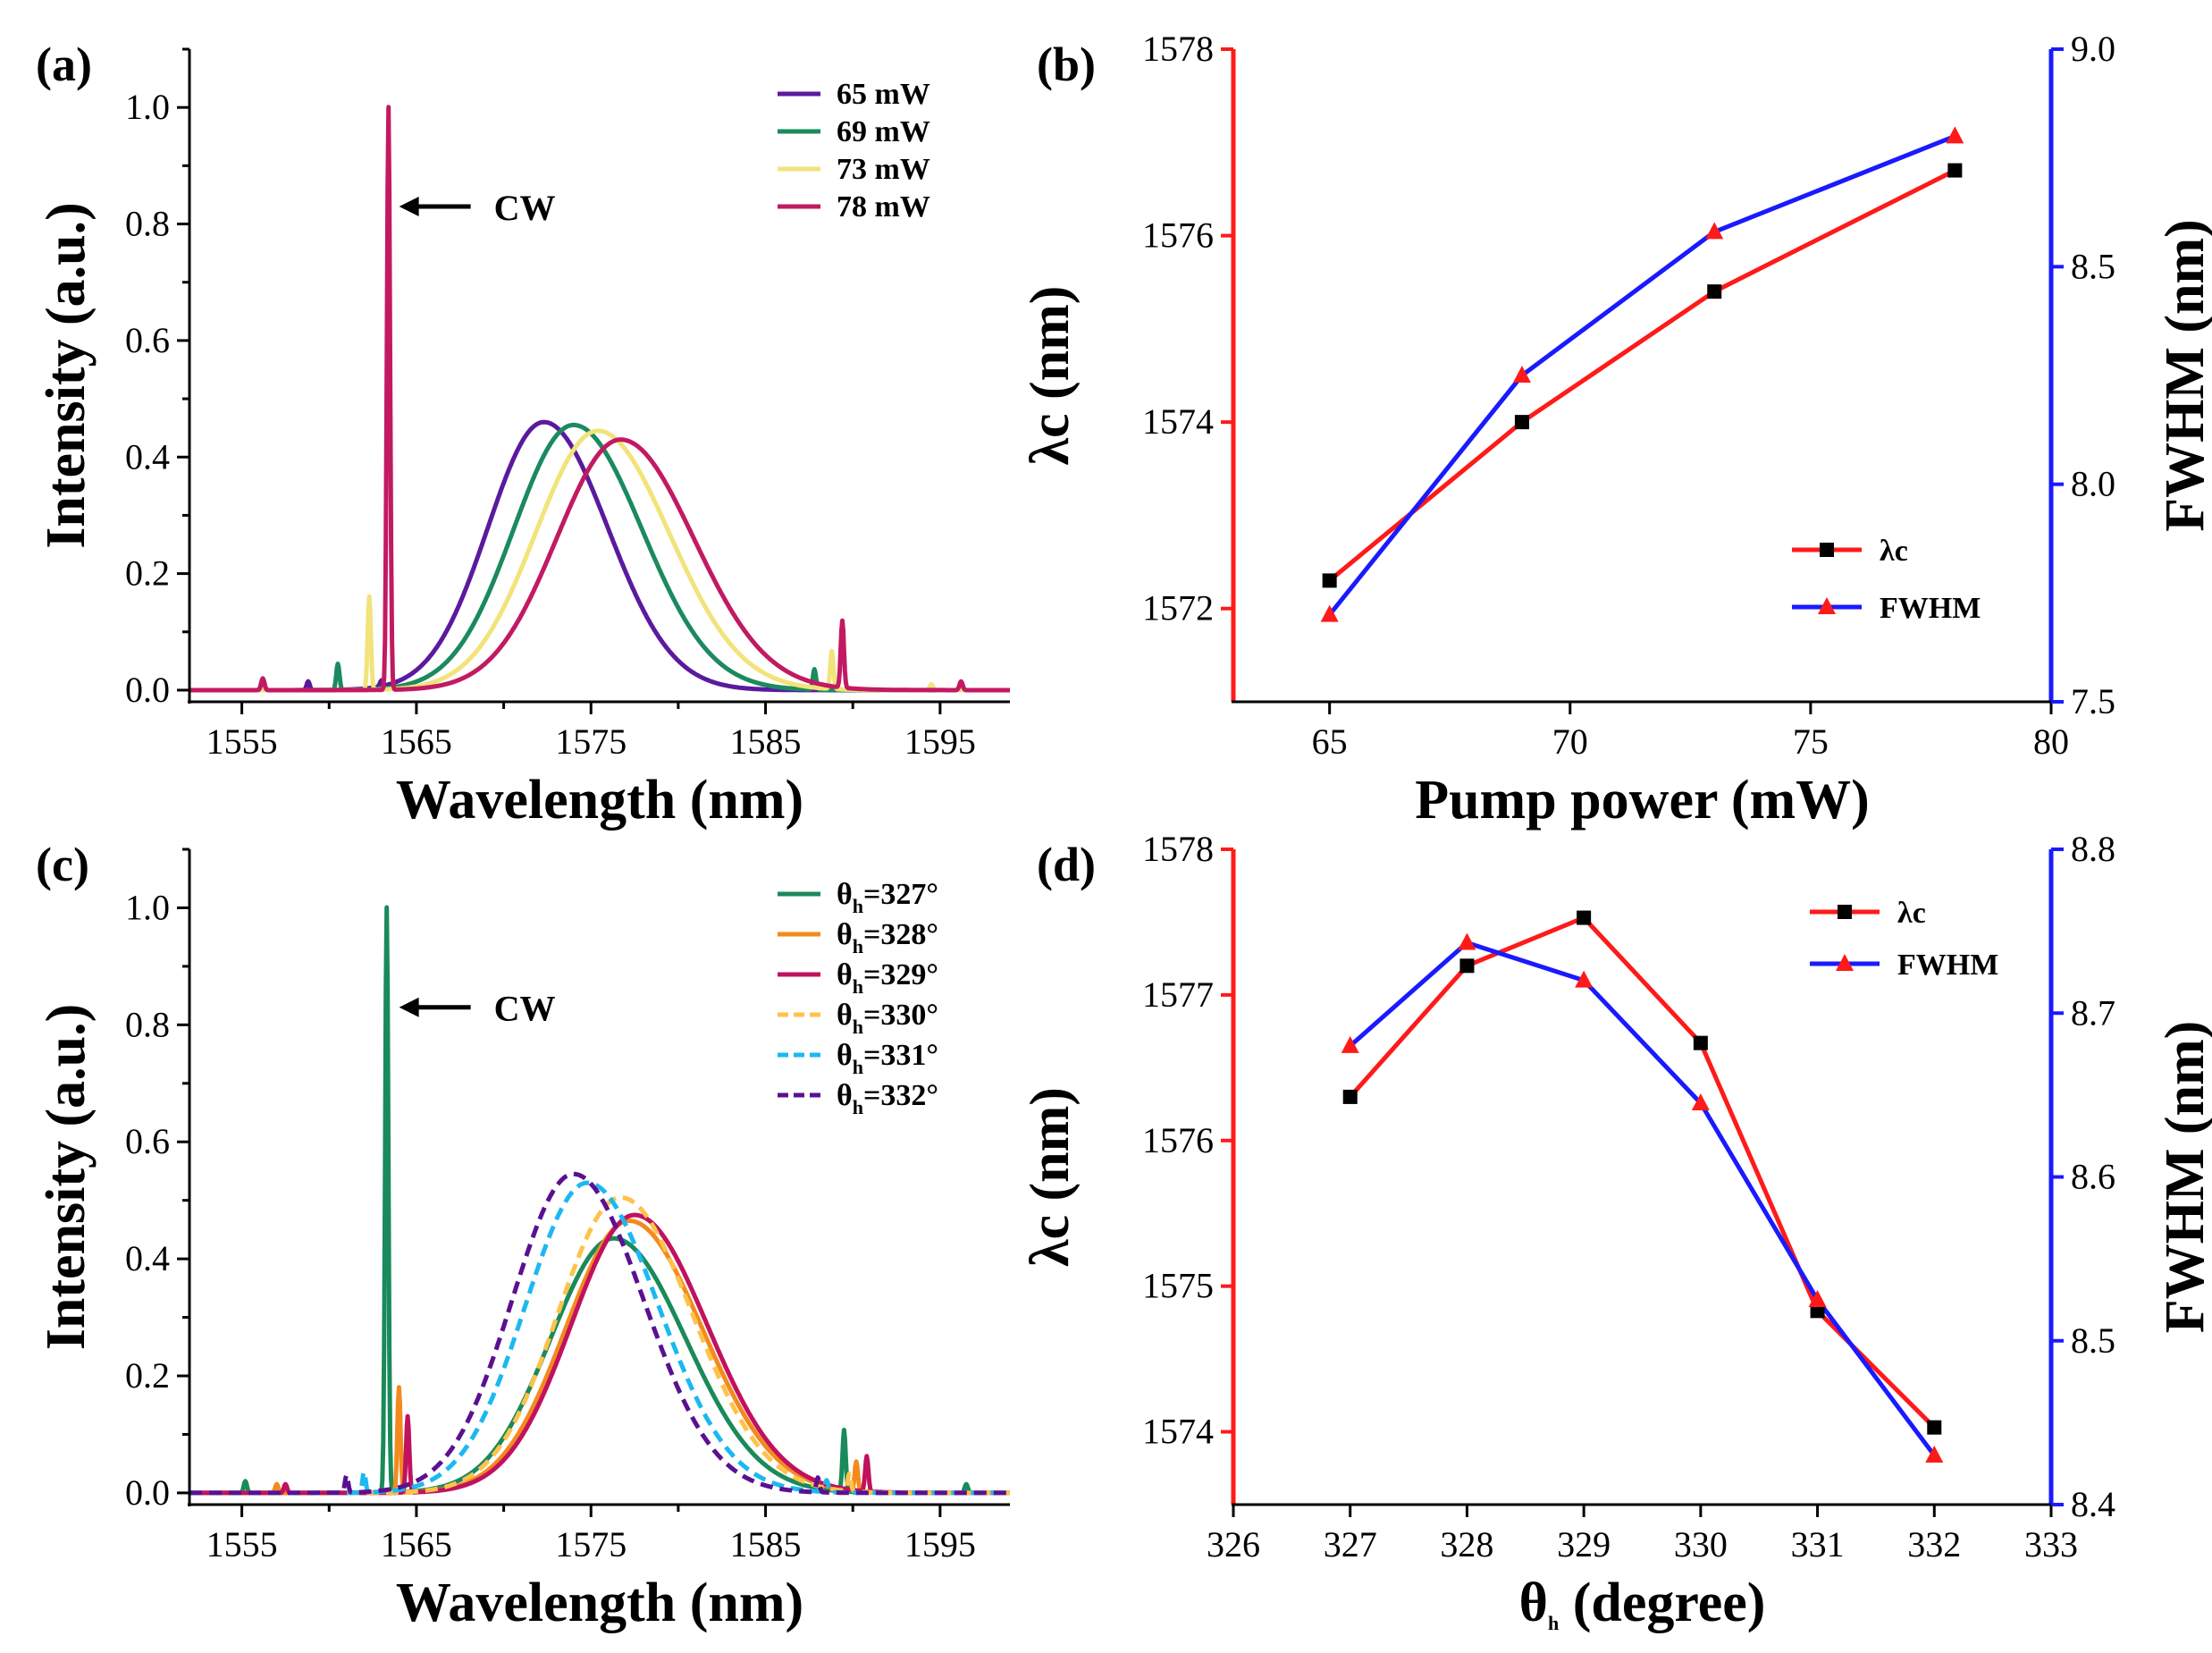  What do you see at coordinates (883, 170) in the screenshot?
I see `legend-label: 73 mW` at bounding box center [883, 170].